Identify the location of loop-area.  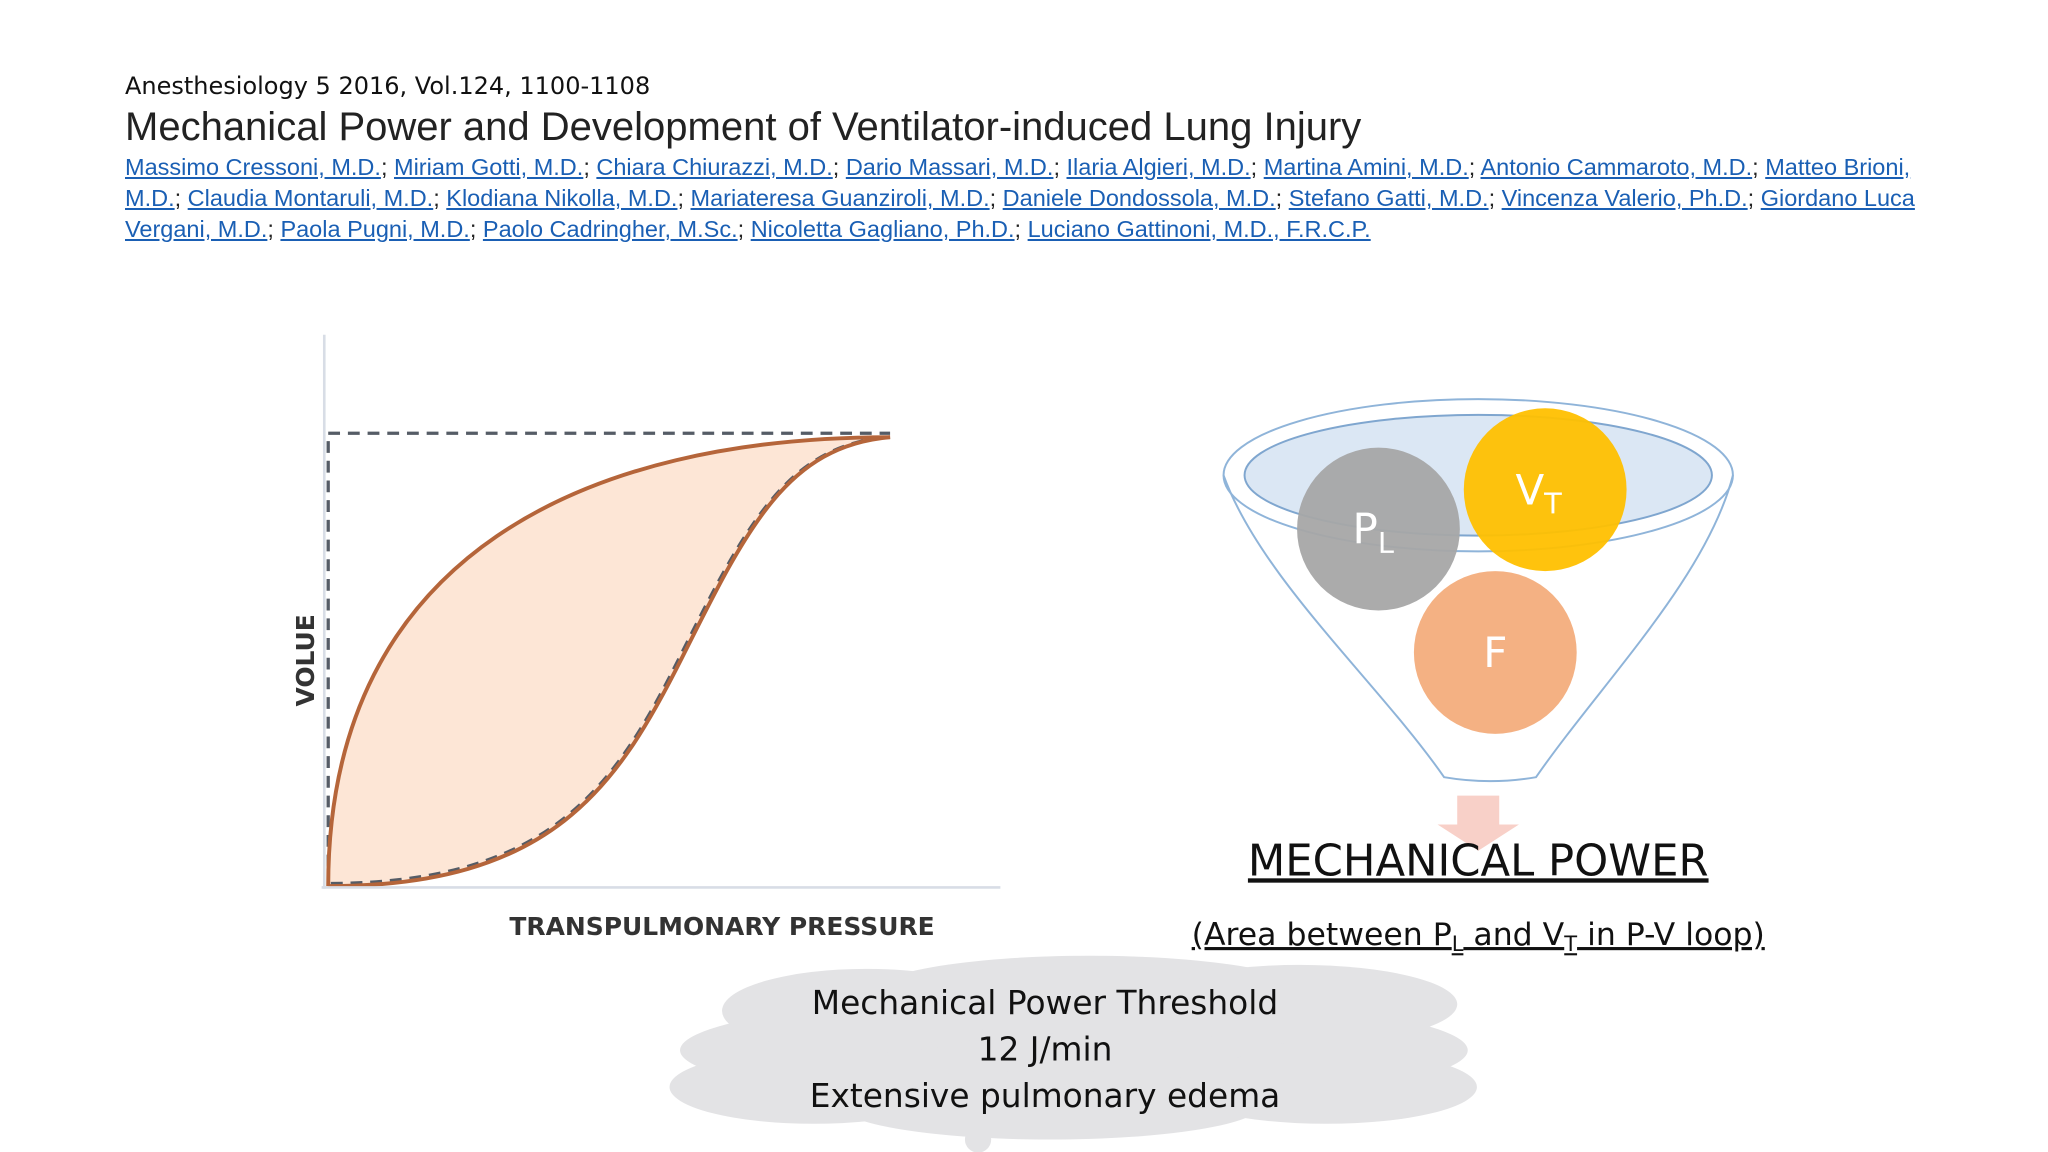
(609, 662).